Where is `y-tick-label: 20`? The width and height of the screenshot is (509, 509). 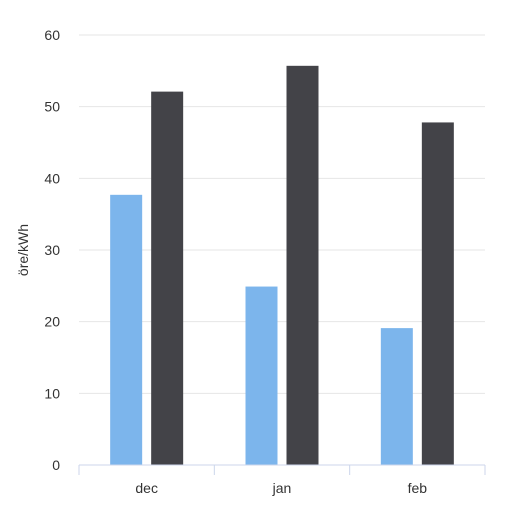
y-tick-label: 20 is located at coordinates (52, 322).